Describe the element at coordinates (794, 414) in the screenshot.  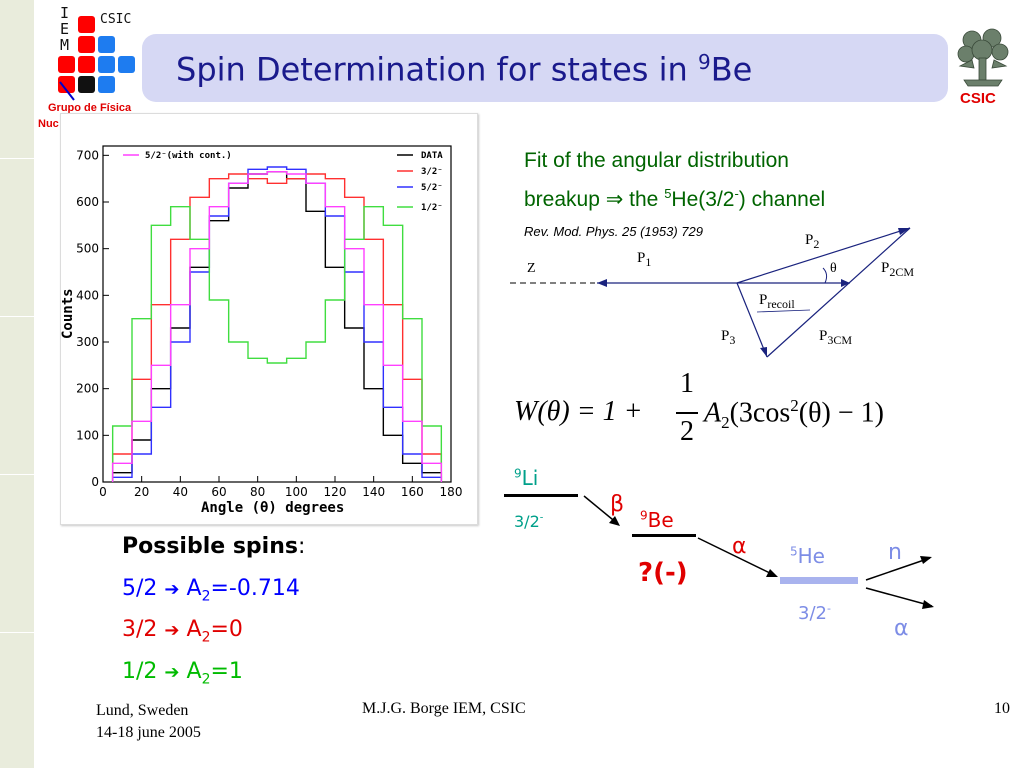
I see `formula-rhs: A2(3cos2(θ) − 1)` at that location.